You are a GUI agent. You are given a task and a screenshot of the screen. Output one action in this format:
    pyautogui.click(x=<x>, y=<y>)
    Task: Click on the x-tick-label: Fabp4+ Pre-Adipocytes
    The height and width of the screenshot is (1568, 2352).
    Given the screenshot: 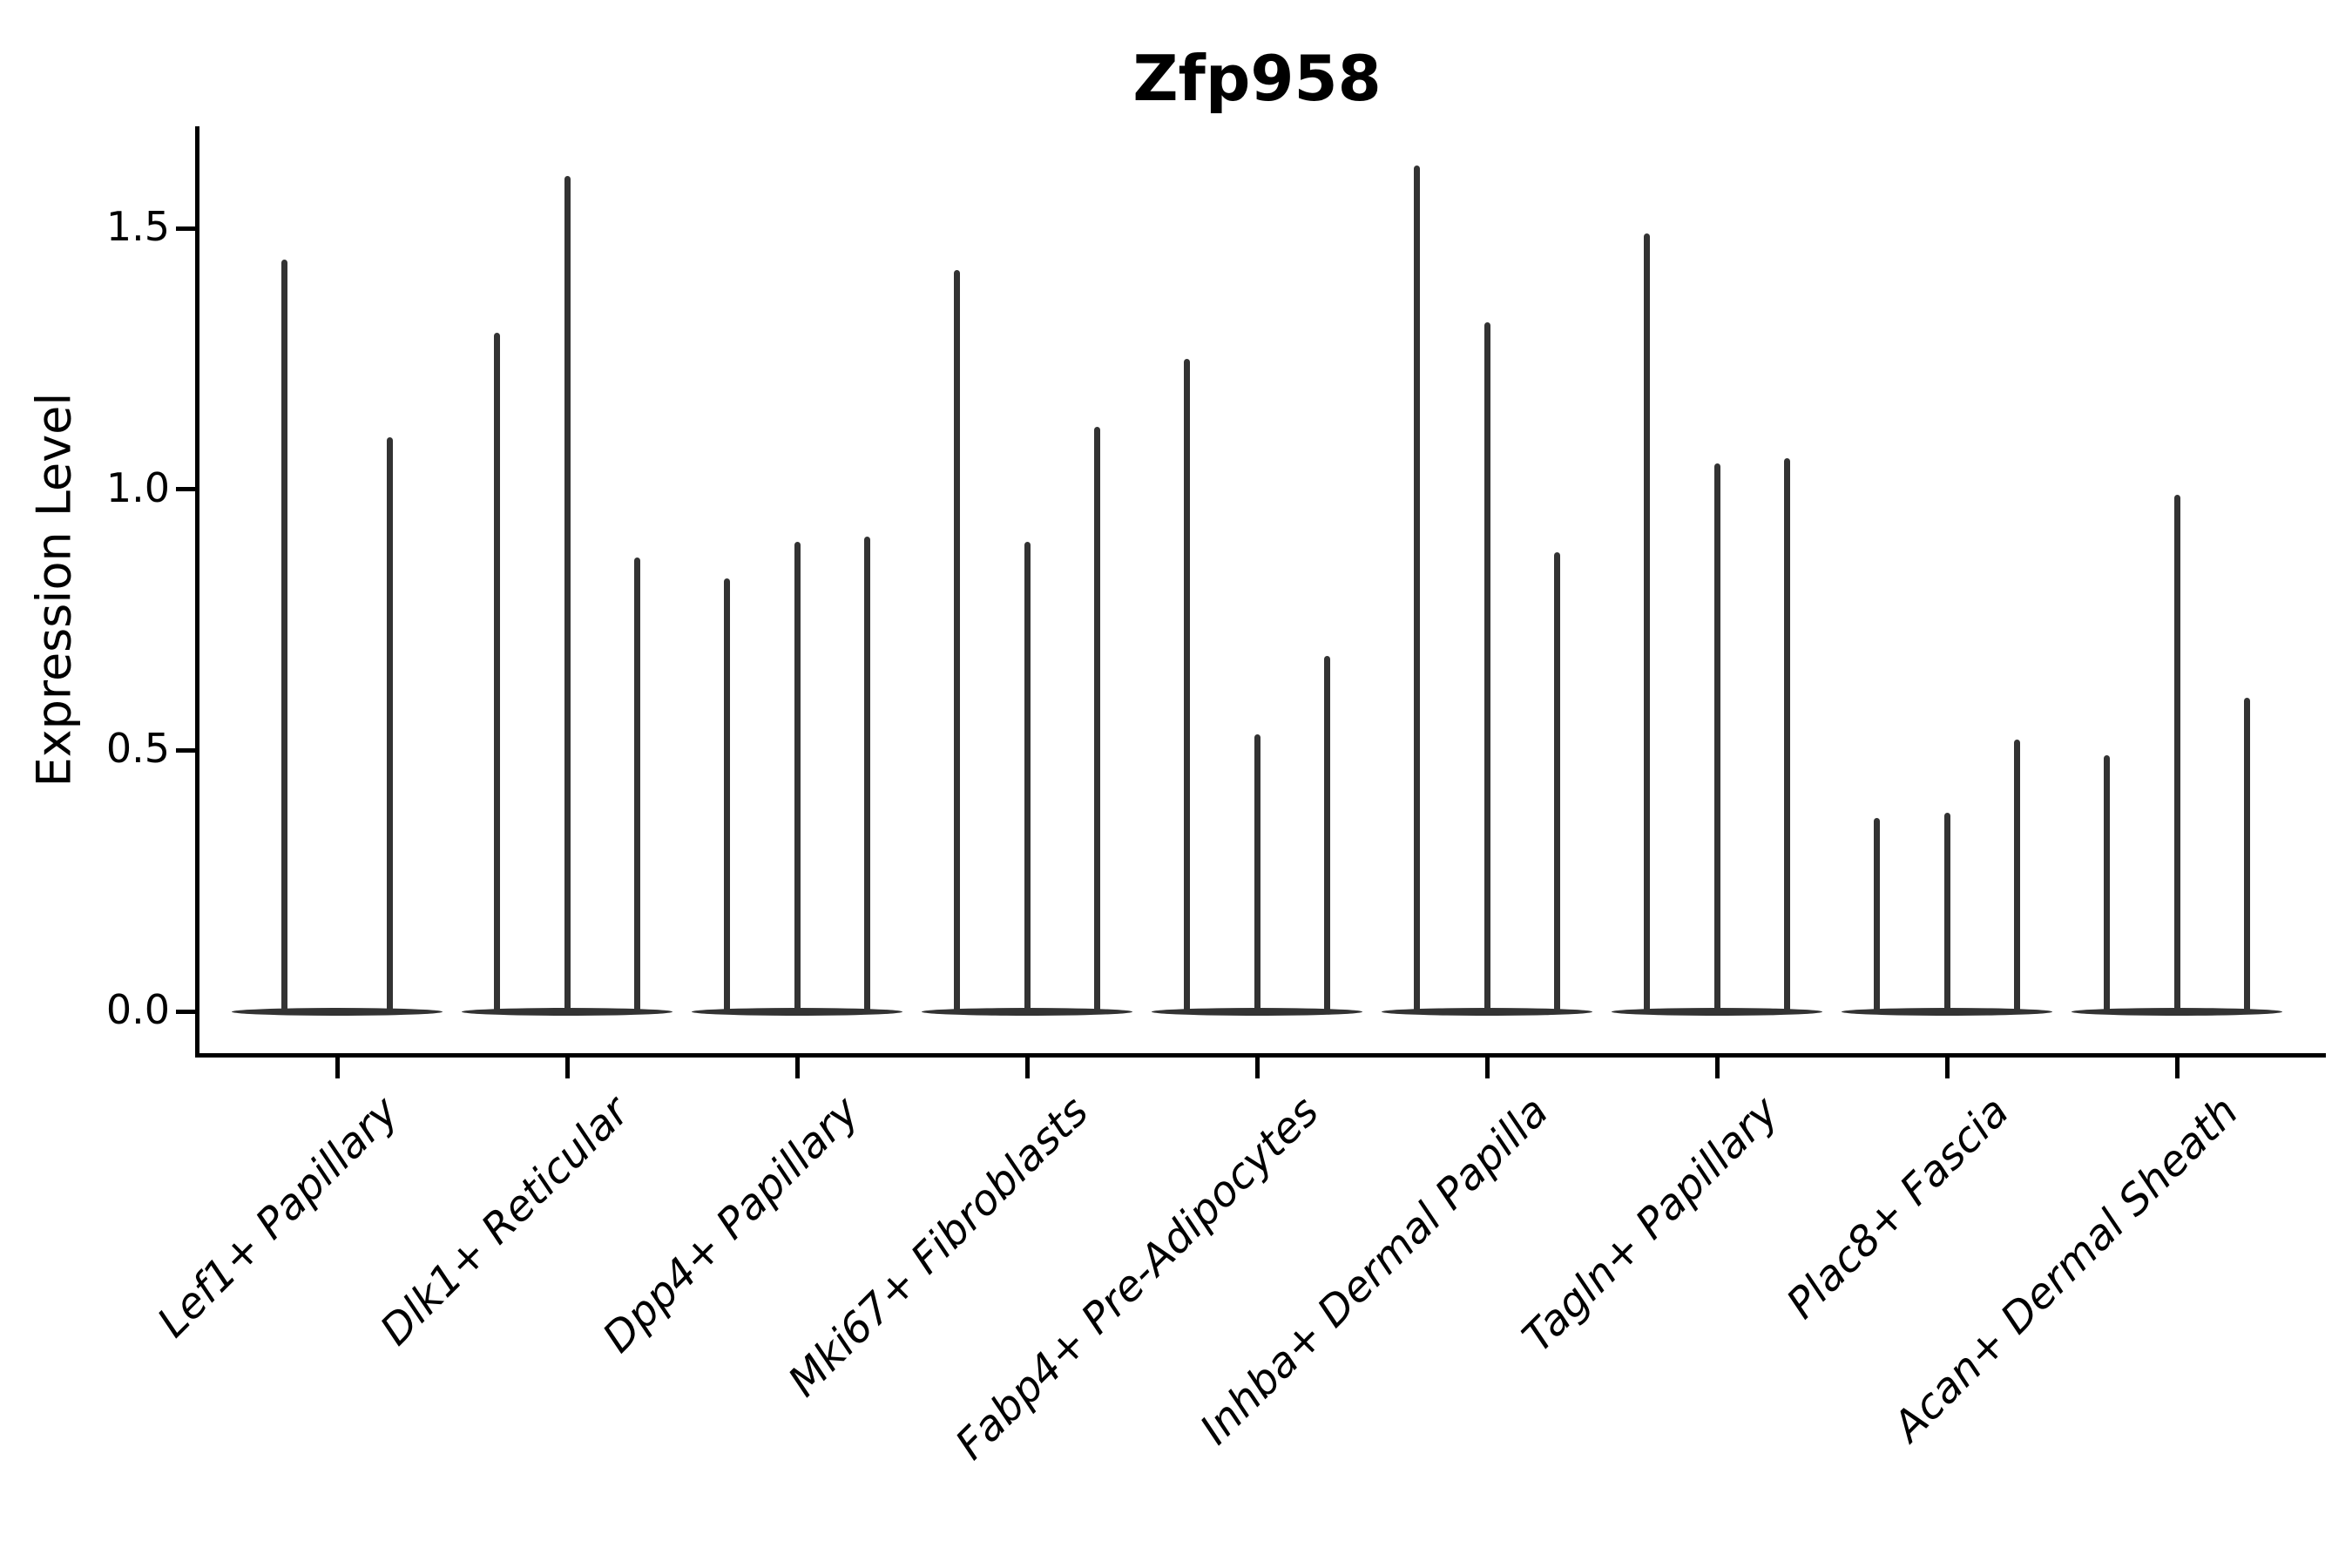 What is the action you would take?
    pyautogui.click(x=1137, y=1278)
    